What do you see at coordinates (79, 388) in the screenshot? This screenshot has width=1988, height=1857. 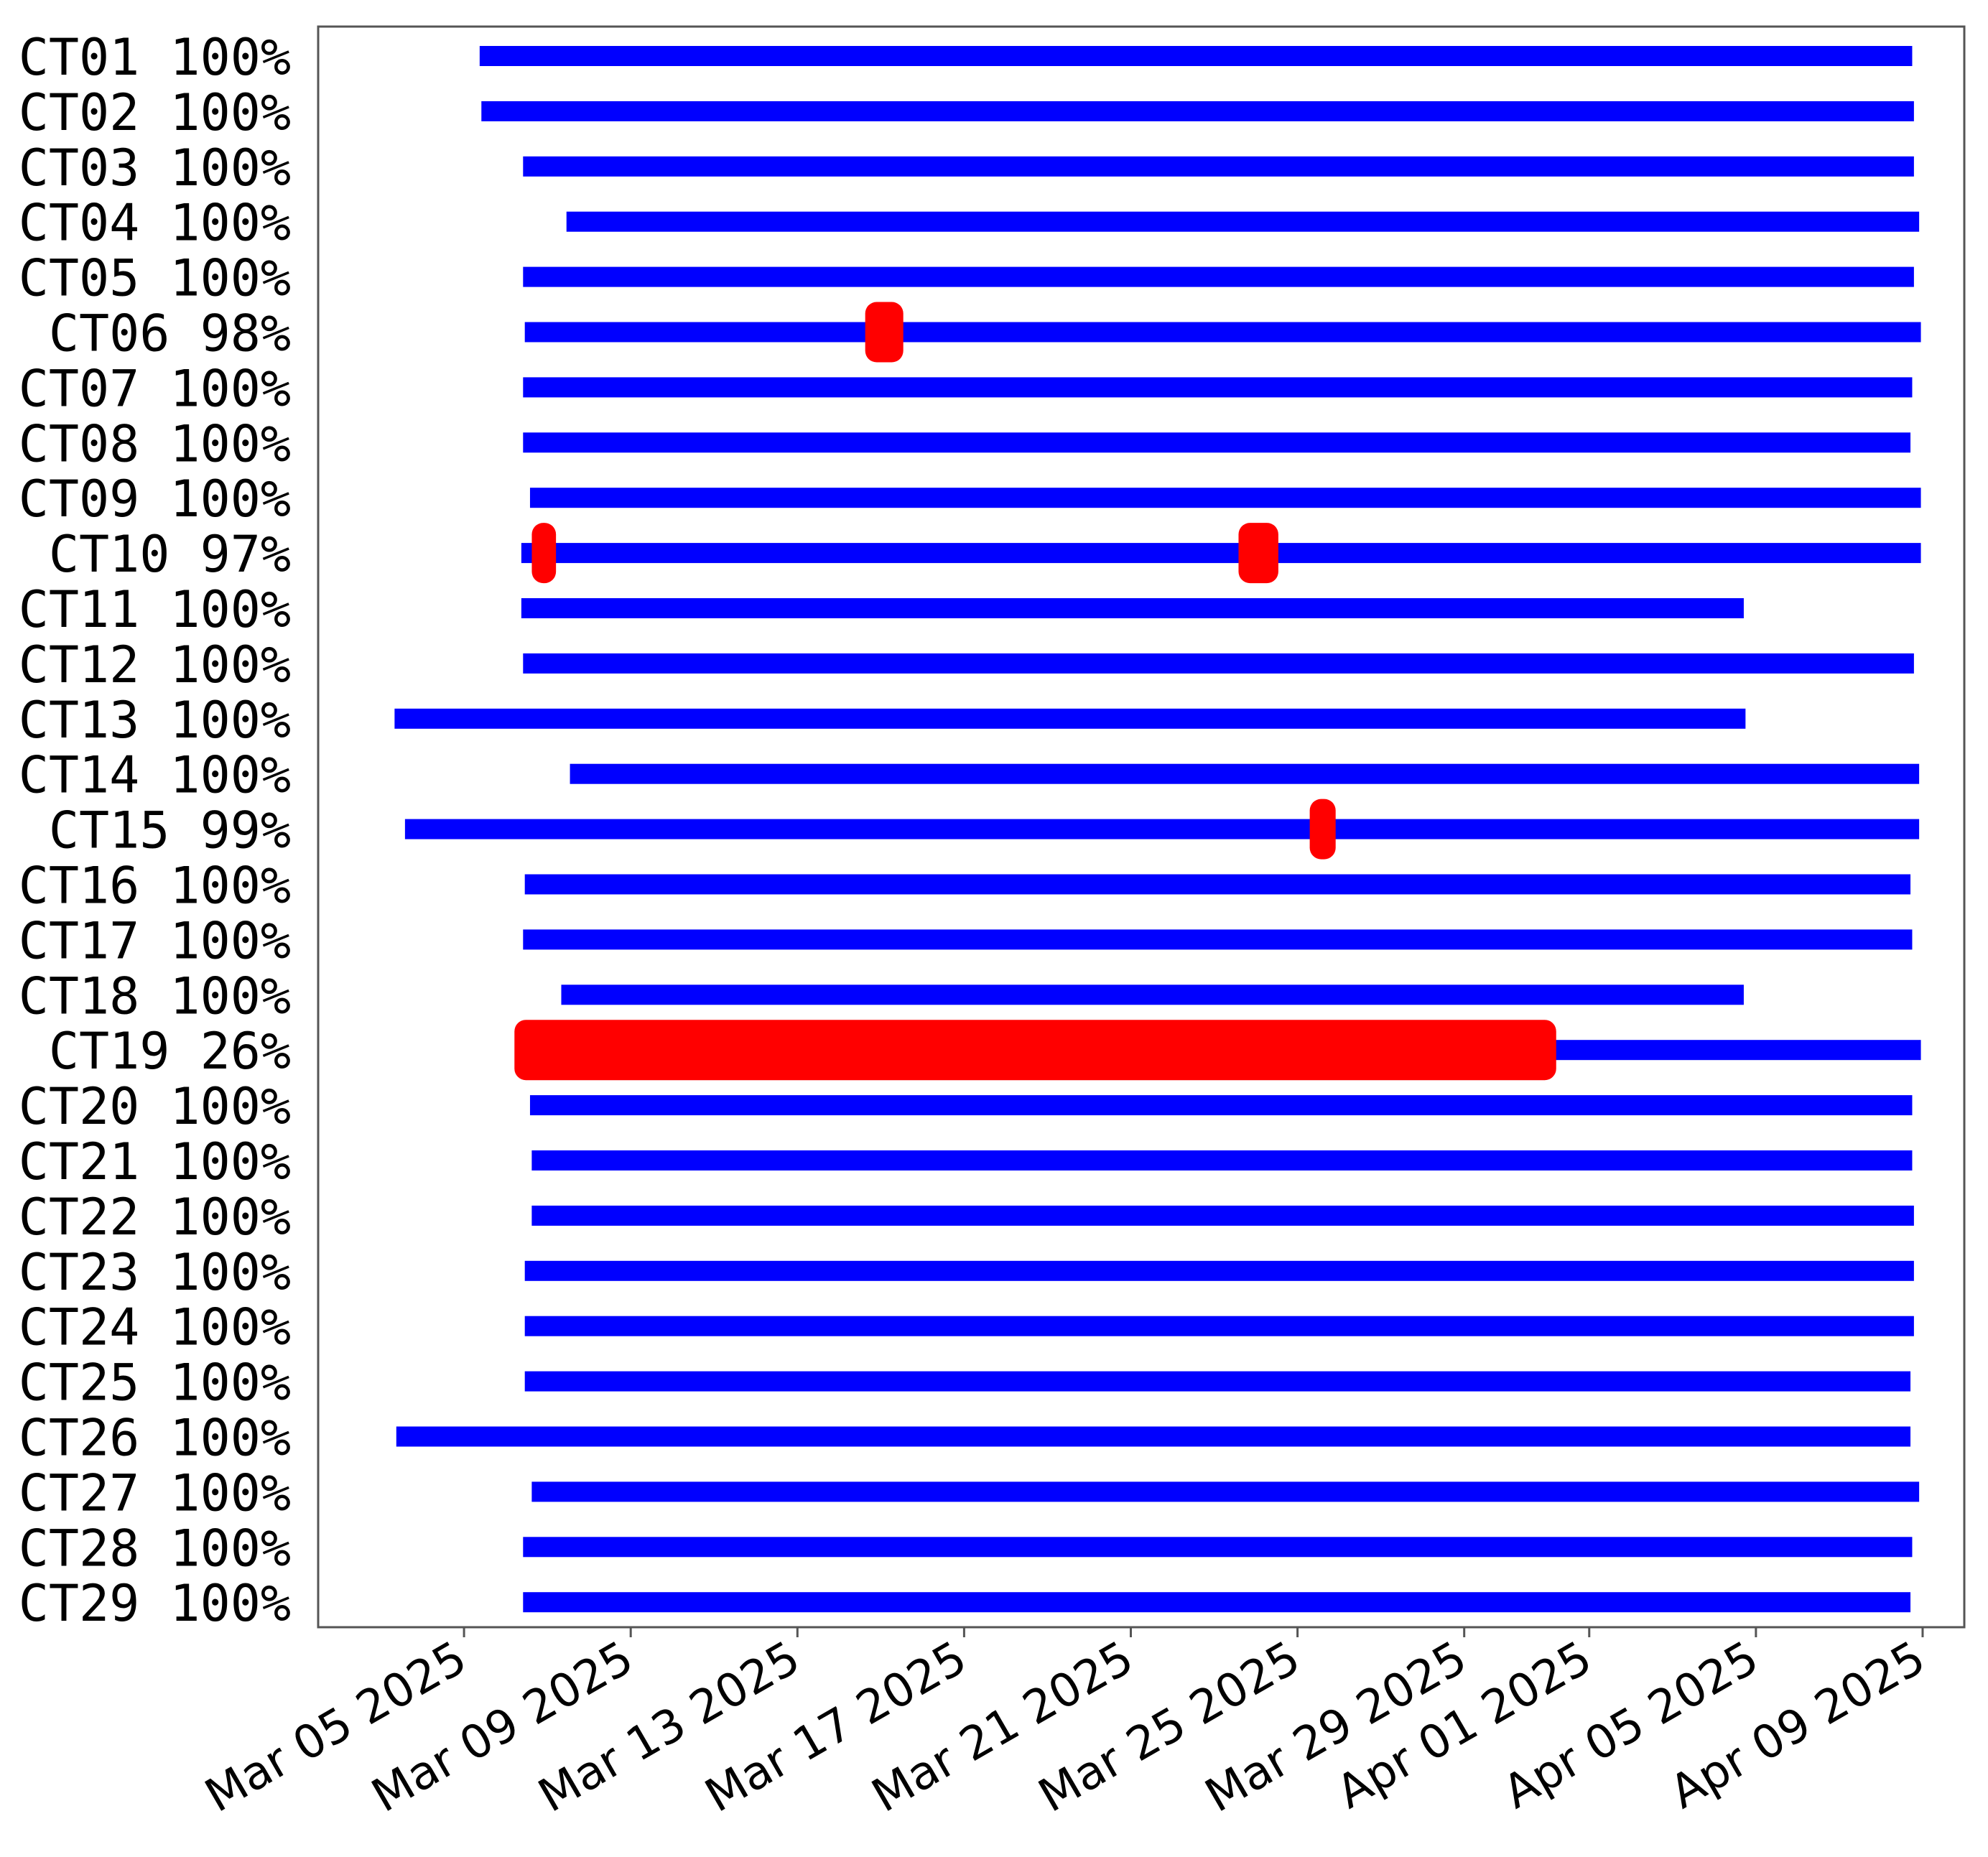 I see `row-id: CT07` at bounding box center [79, 388].